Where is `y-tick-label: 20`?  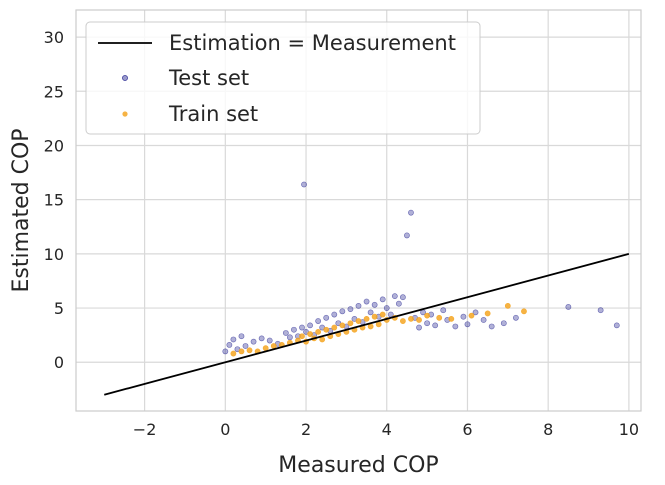 y-tick-label: 20 is located at coordinates (54, 145).